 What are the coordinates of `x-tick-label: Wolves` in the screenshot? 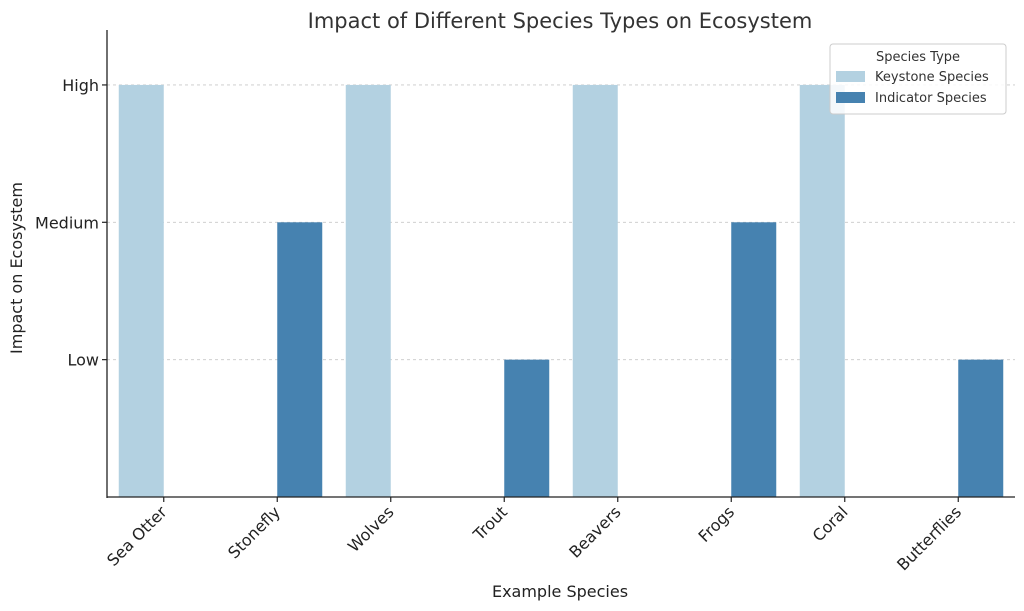 It's located at (371, 529).